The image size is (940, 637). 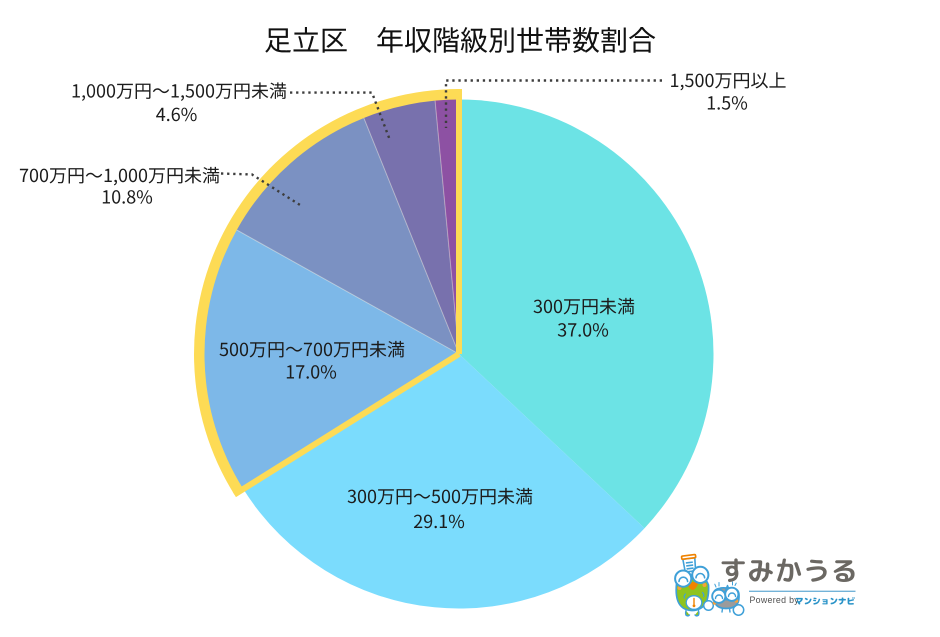 What do you see at coordinates (775, 600) in the screenshot?
I see `svg-text: Powered by` at bounding box center [775, 600].